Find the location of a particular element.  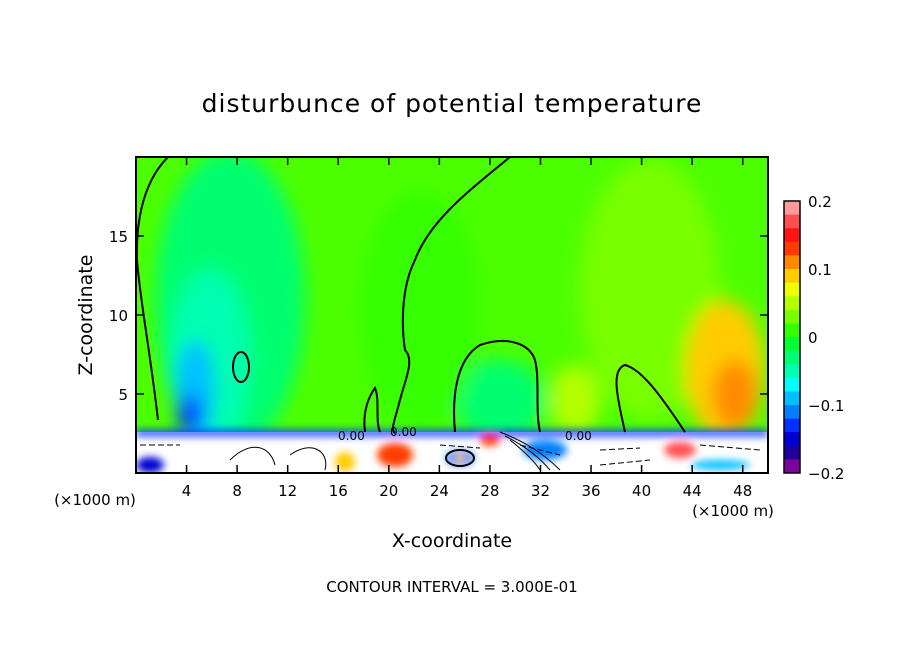

colorbar-tick-label: −0.2 is located at coordinates (826, 474).